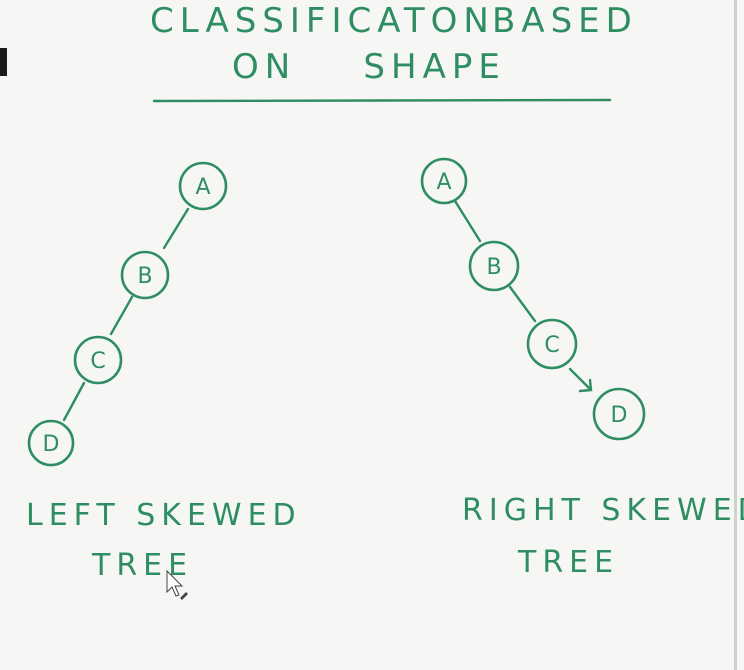 This screenshot has height=670, width=744. What do you see at coordinates (164, 515) in the screenshot?
I see `left-caption-line1: LEFT SKEWED` at bounding box center [164, 515].